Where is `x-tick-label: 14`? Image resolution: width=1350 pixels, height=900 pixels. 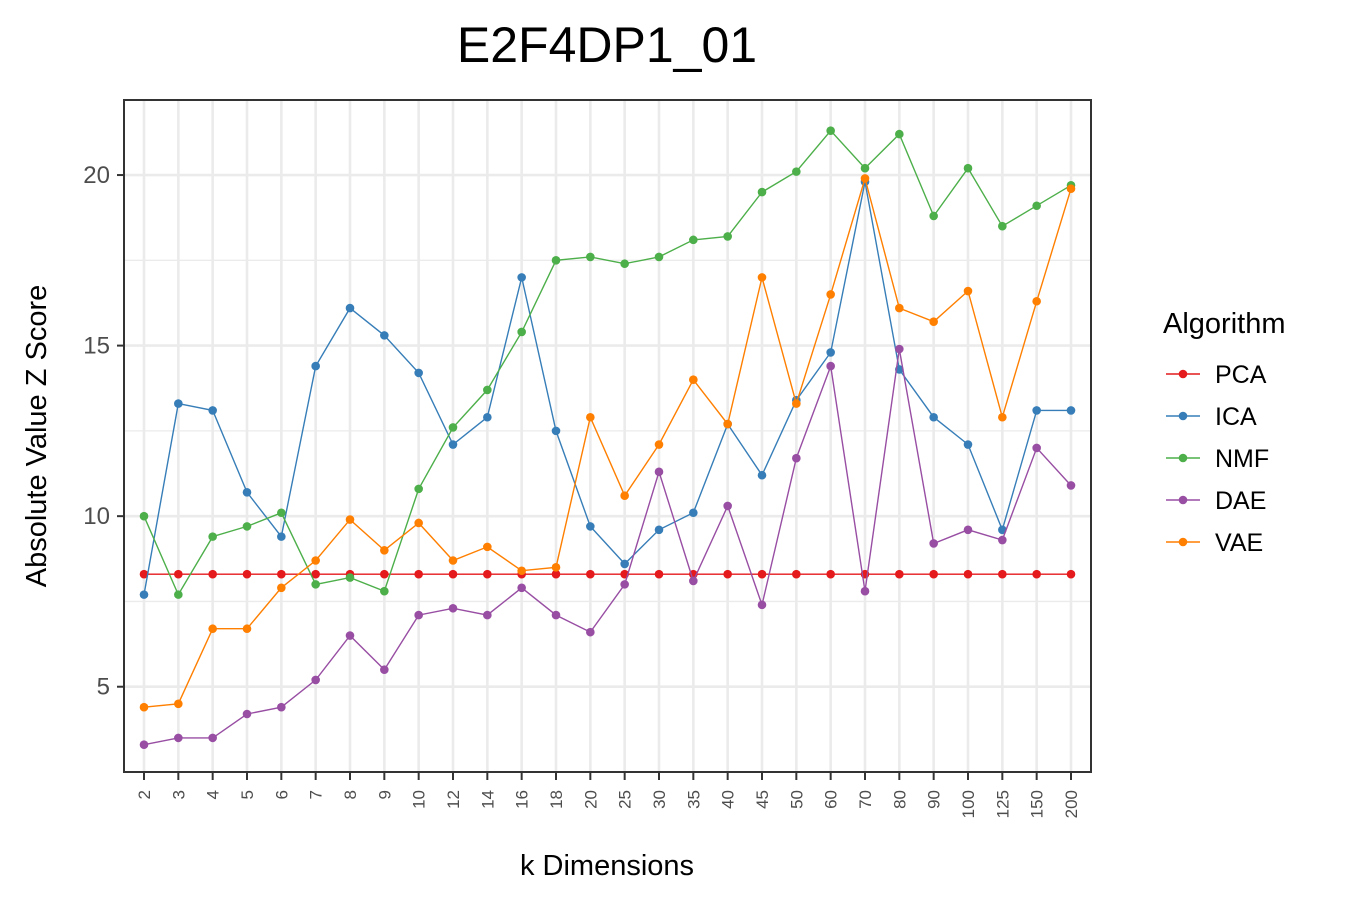
x-tick-label: 14 is located at coordinates (487, 799).